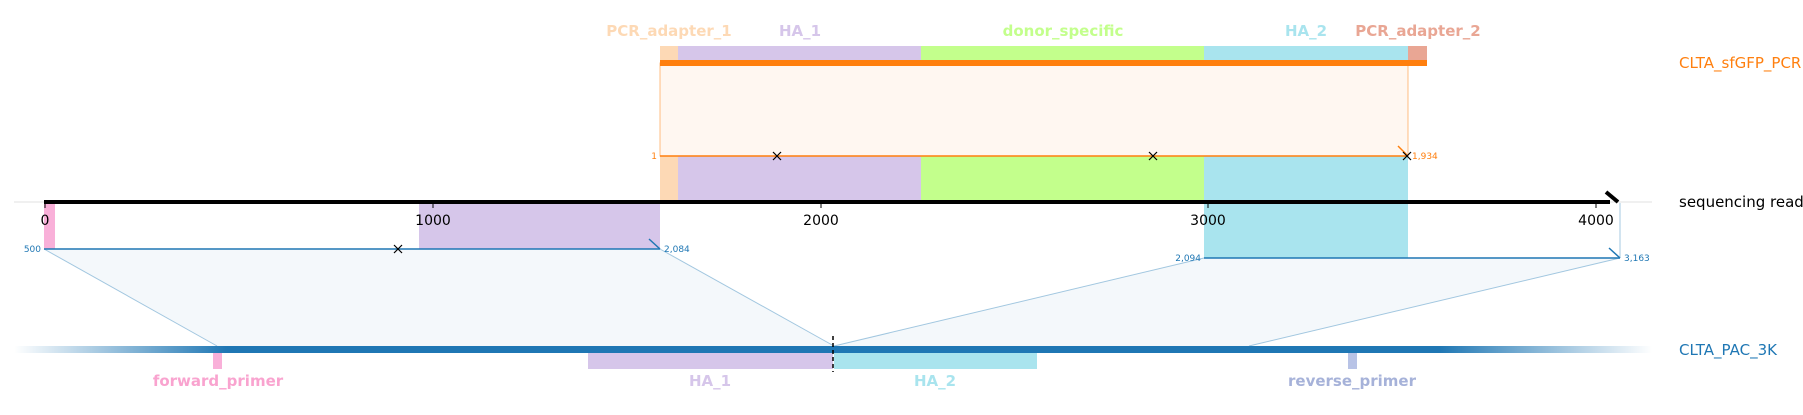 The image size is (1803, 415). I want to click on target-right-connector-start, so click(1019, 302).